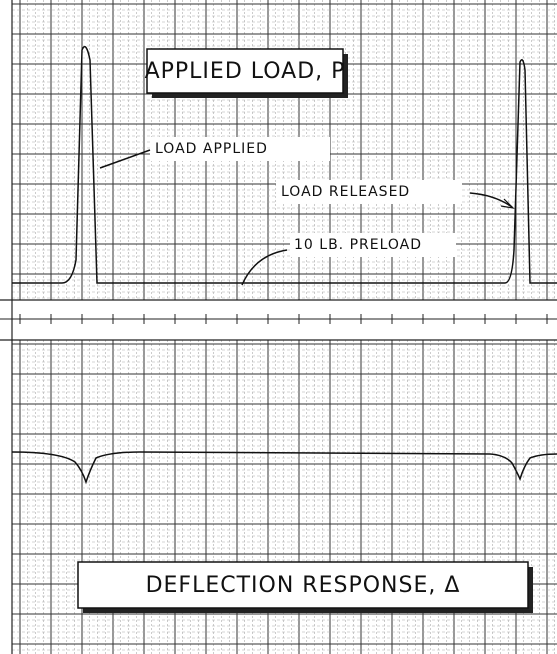  I want to click on title: APPLIED LOAD, P, so click(245, 71).